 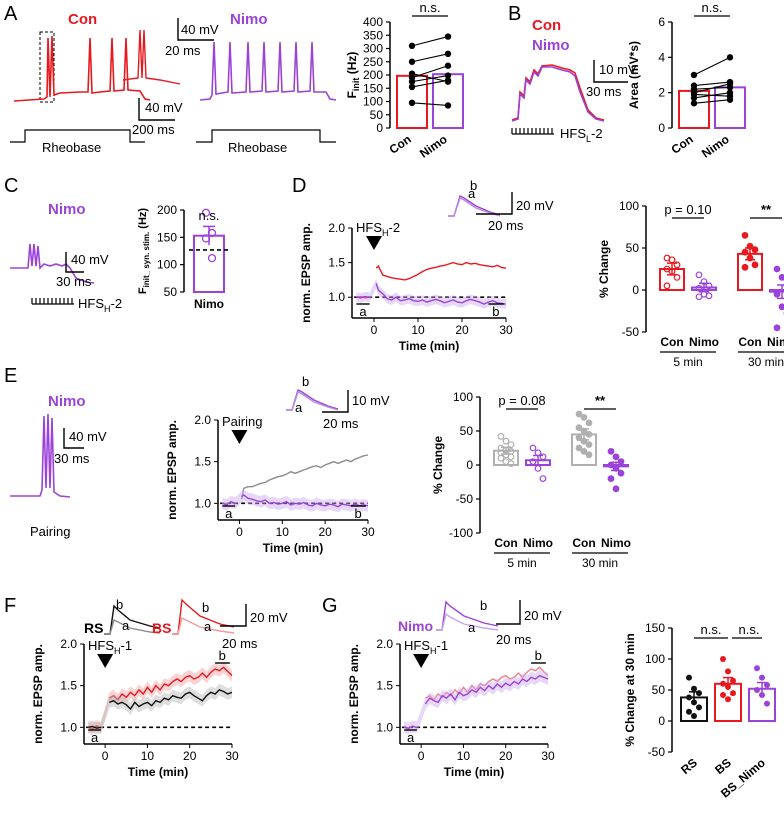 What do you see at coordinates (132, 626) in the screenshot?
I see `f-inset-rs-a` at bounding box center [132, 626].